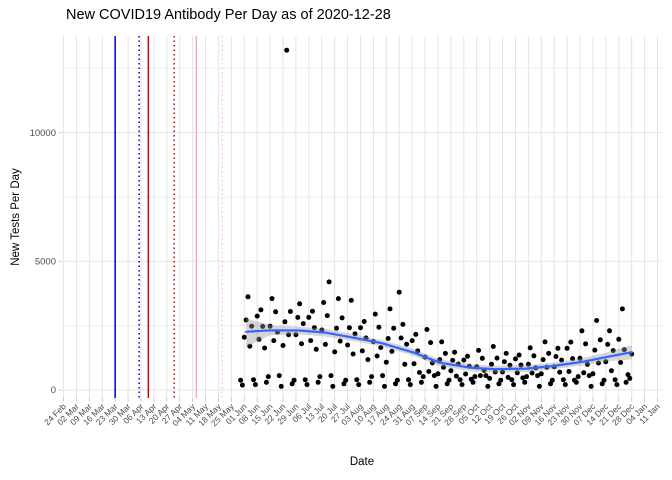 The width and height of the screenshot is (672, 480). I want to click on confidence-ribbon, so click(439, 345).